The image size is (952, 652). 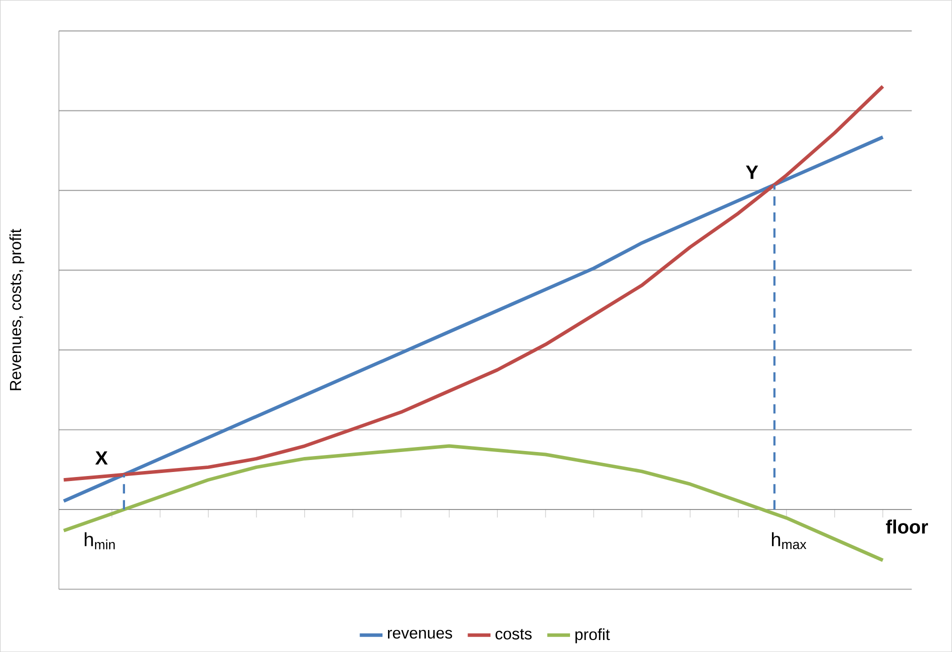 I want to click on annotation: h$_{max}$, so click(x=789, y=541).